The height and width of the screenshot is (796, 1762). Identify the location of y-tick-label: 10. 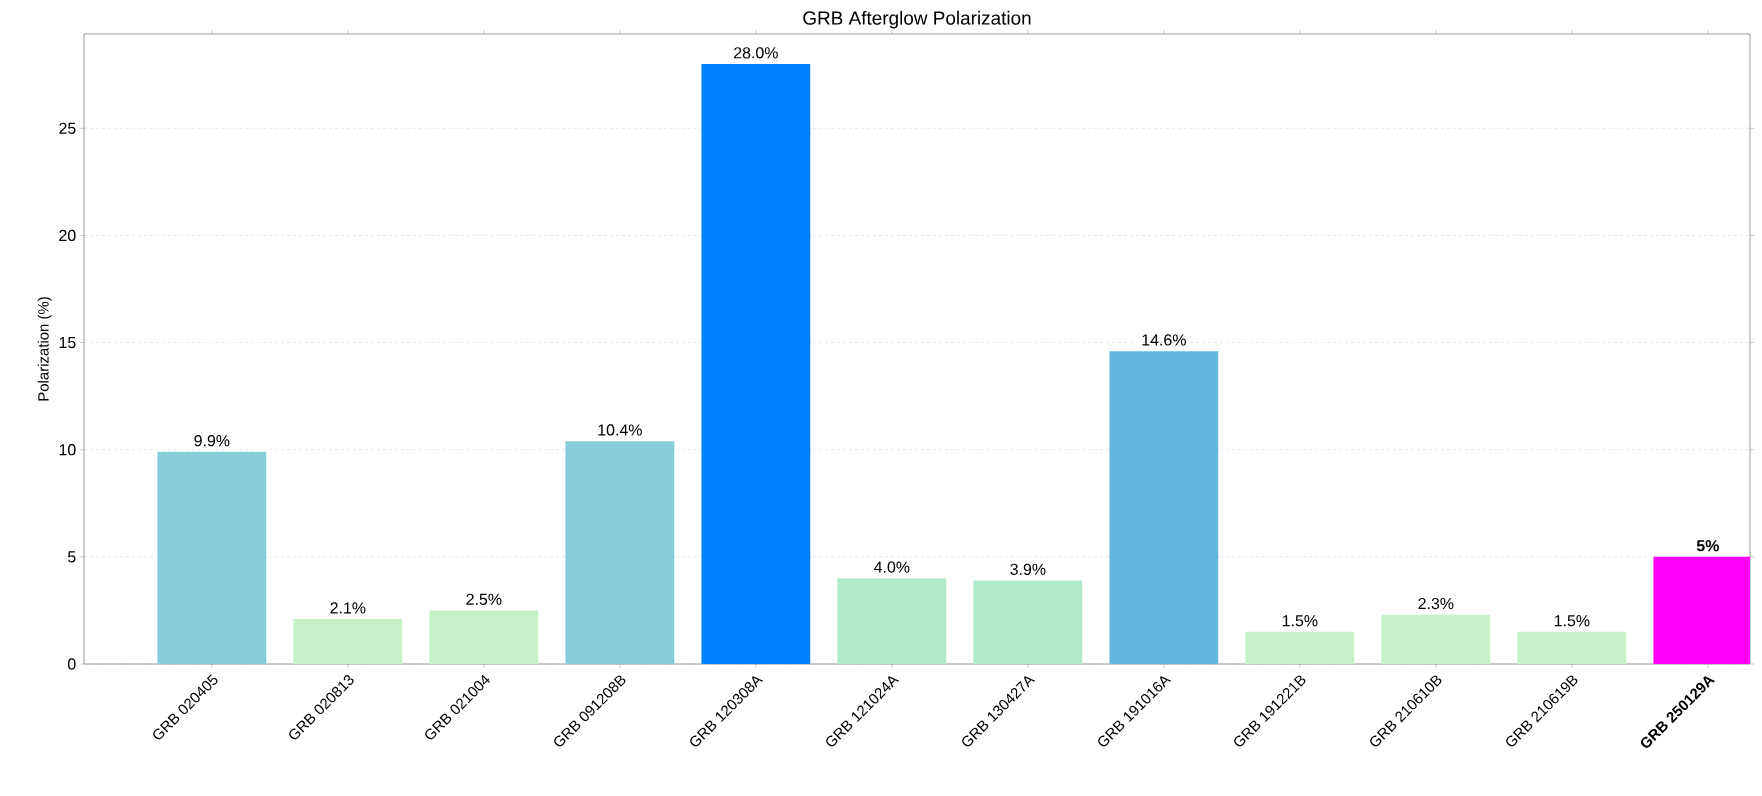
(67, 450).